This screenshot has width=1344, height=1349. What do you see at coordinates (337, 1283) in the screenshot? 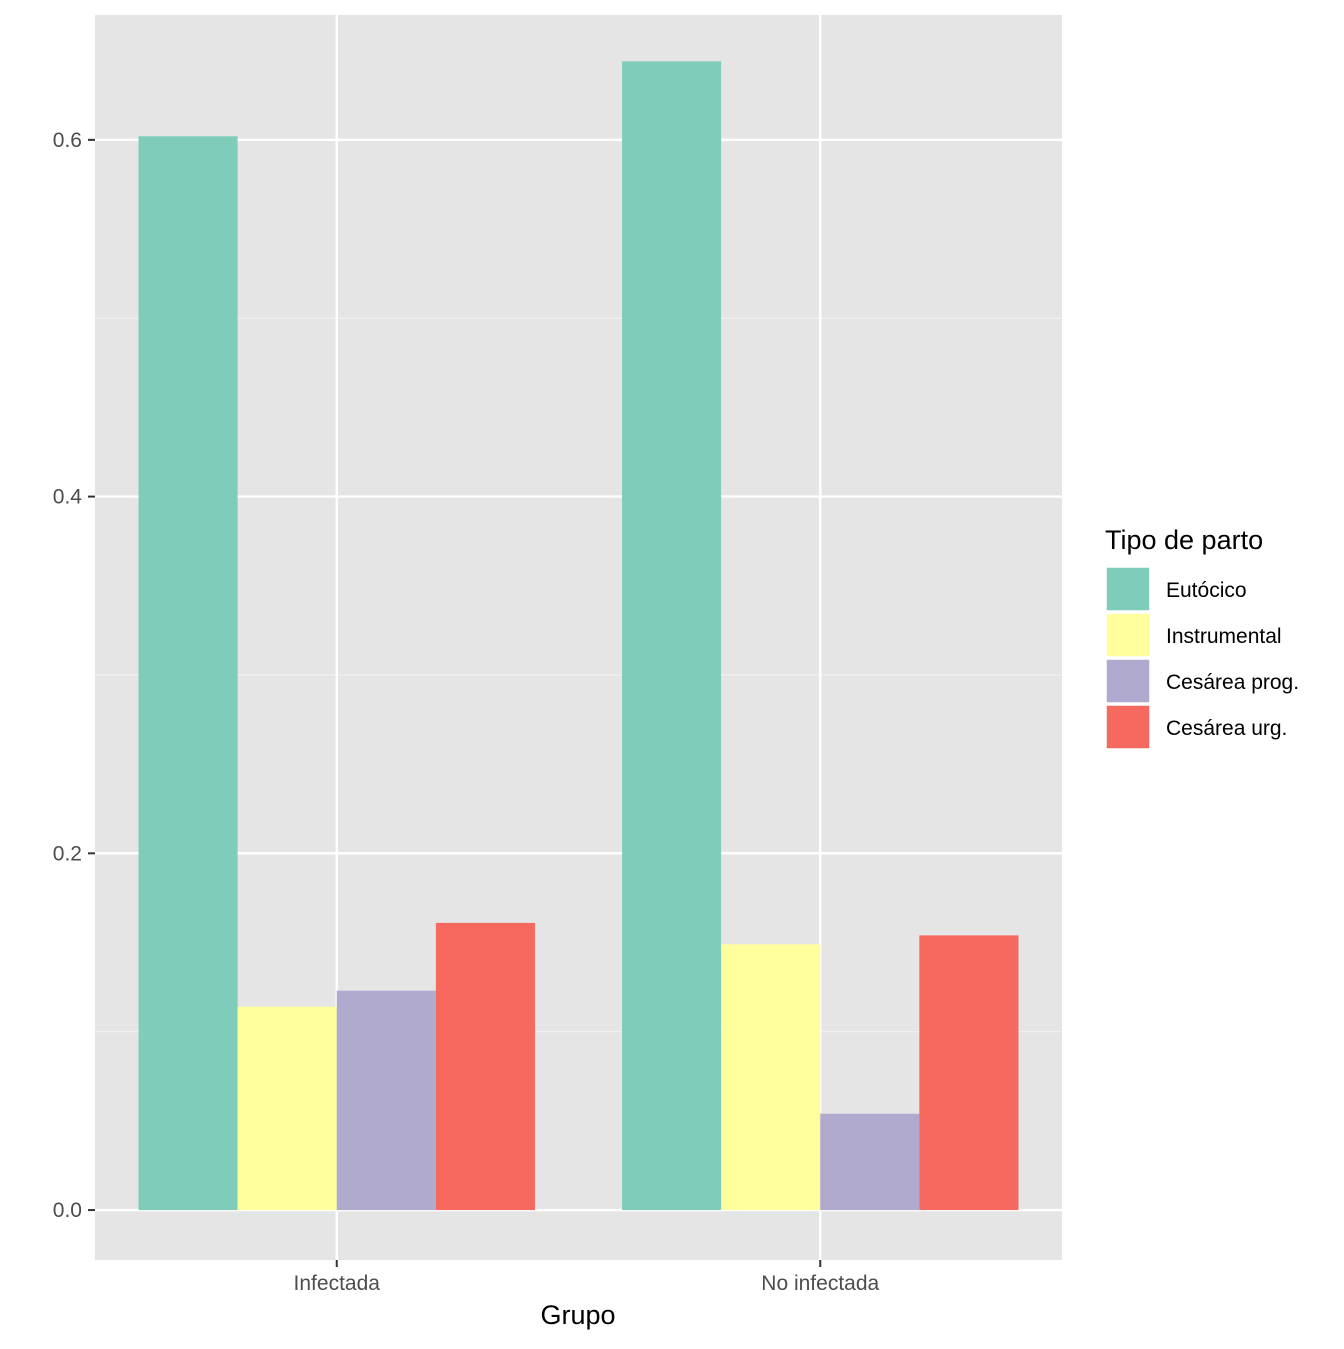
I see `x-tick-label: Infectada` at bounding box center [337, 1283].